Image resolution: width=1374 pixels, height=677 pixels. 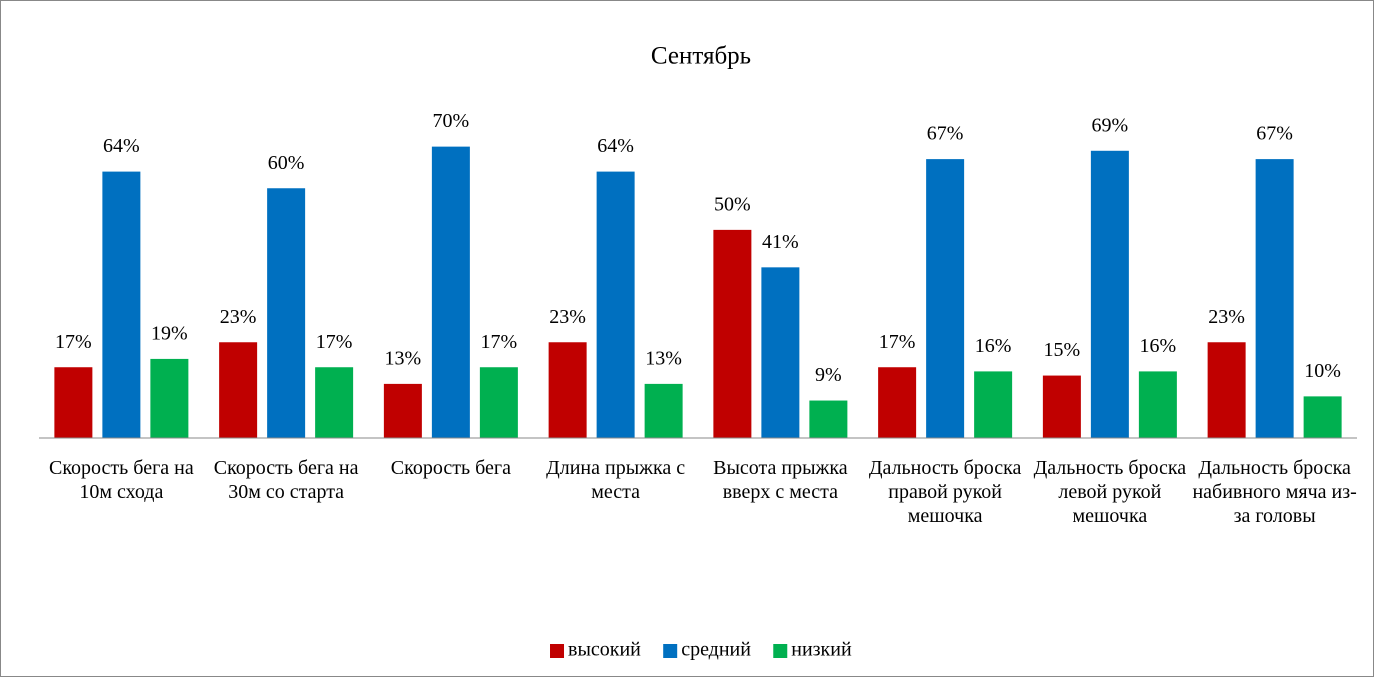 I want to click on data-label: 50%, so click(x=732, y=204).